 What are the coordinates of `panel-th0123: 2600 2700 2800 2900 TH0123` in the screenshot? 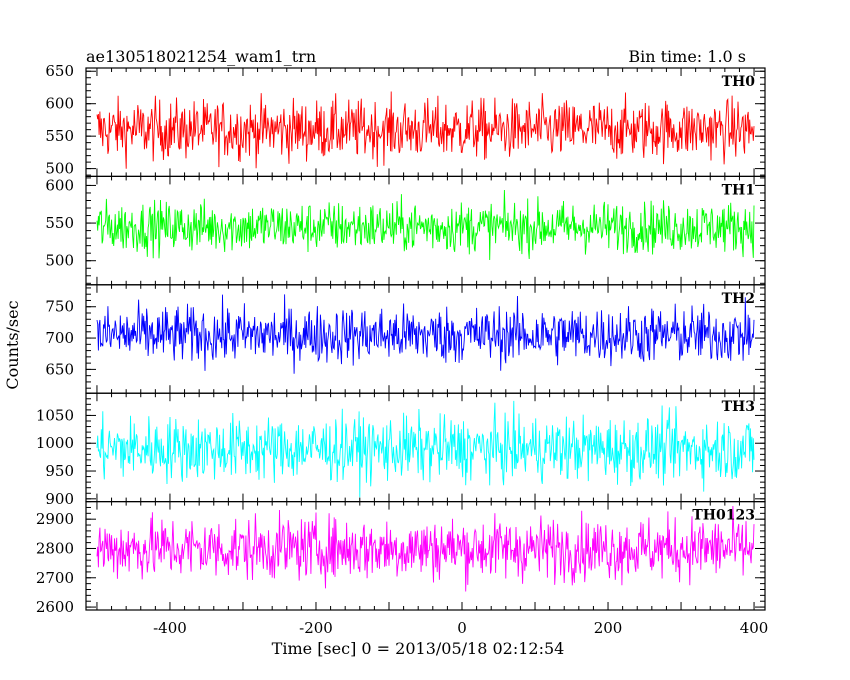 It's located at (401, 558).